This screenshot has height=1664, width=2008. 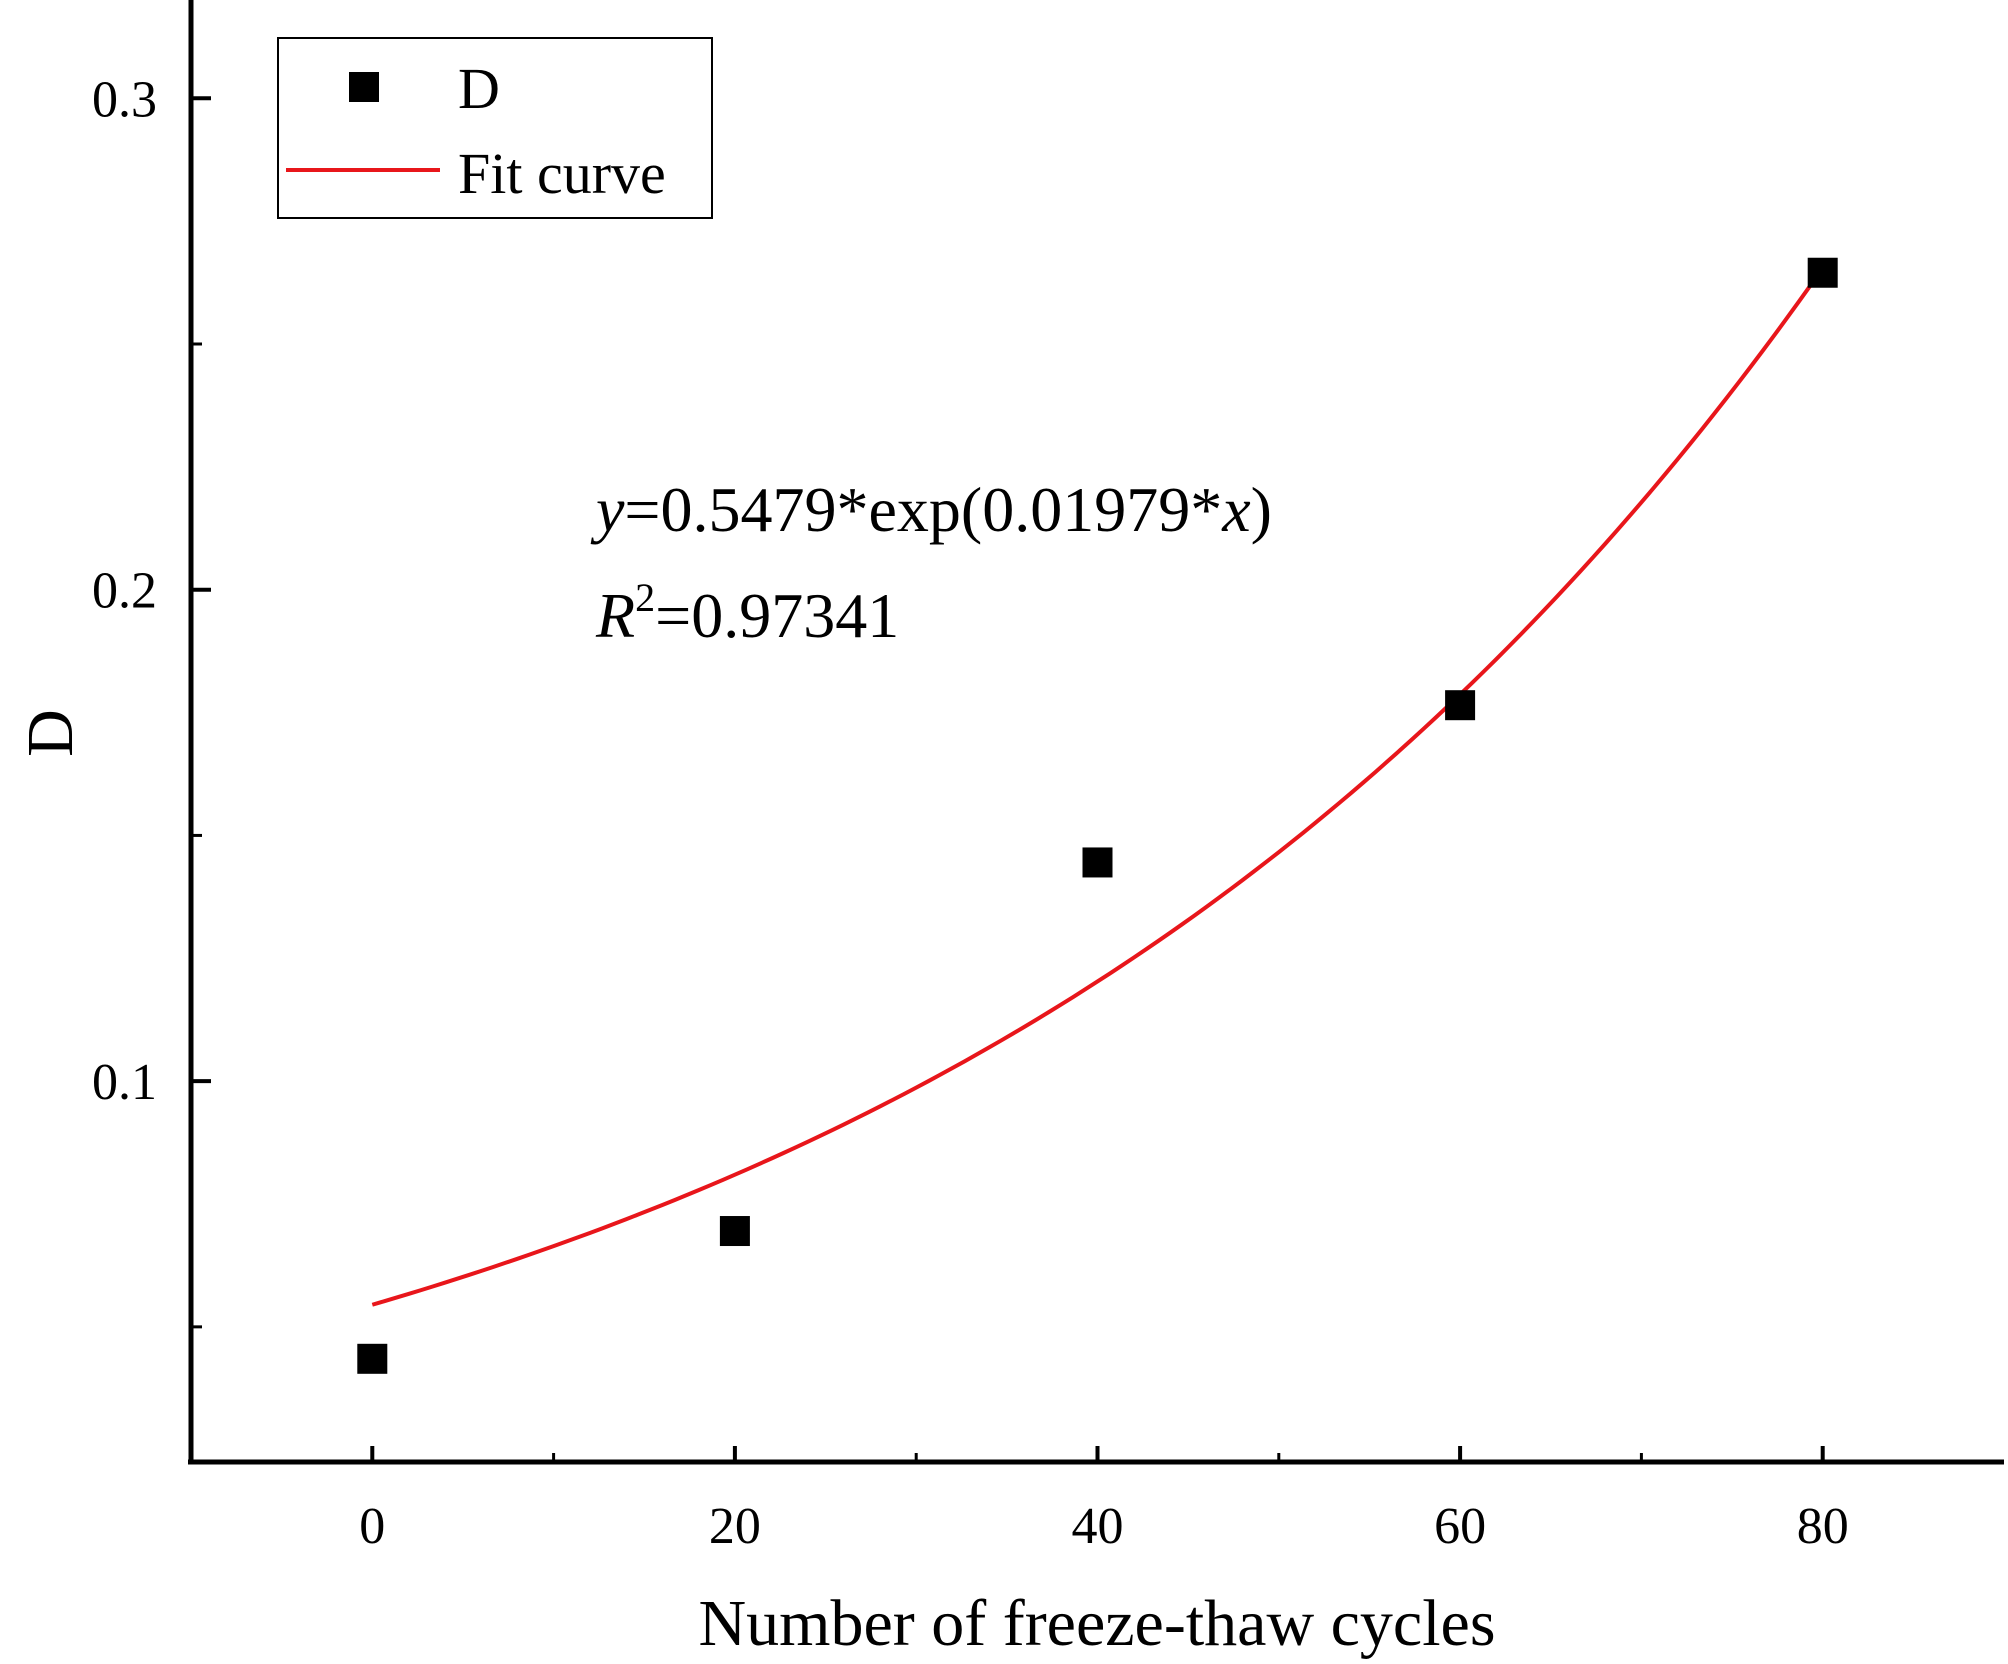 What do you see at coordinates (1823, 1526) in the screenshot?
I see `x-tick-label-80: 80` at bounding box center [1823, 1526].